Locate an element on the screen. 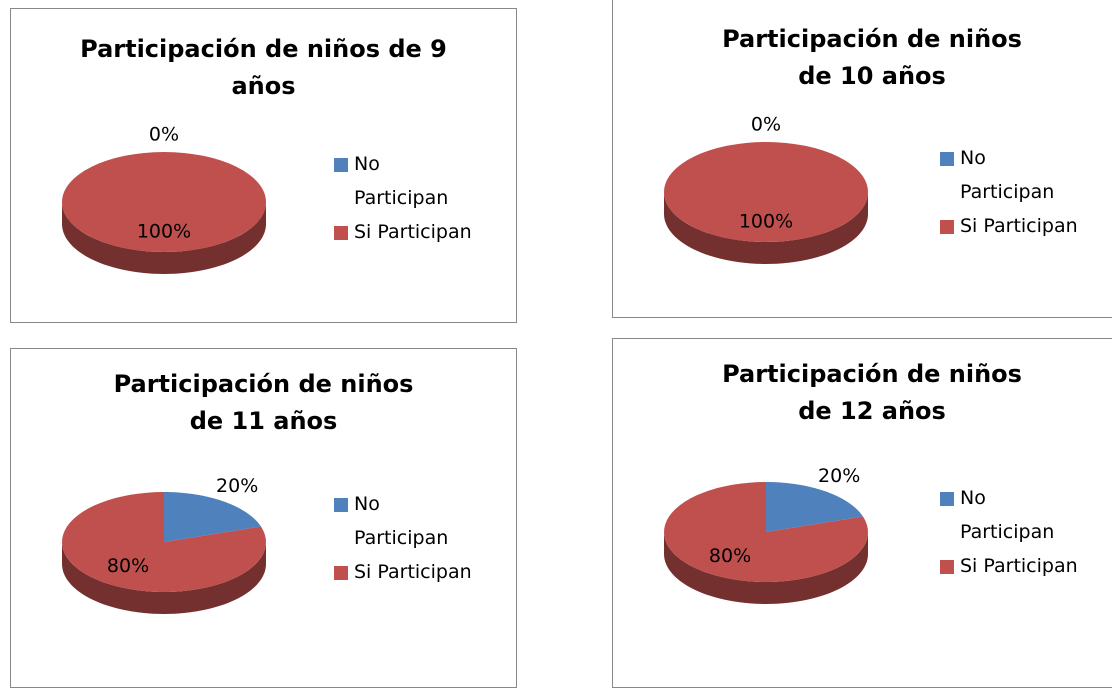 The image size is (1112, 699). chart-title: Participación de niños de 12 años is located at coordinates (872, 392).